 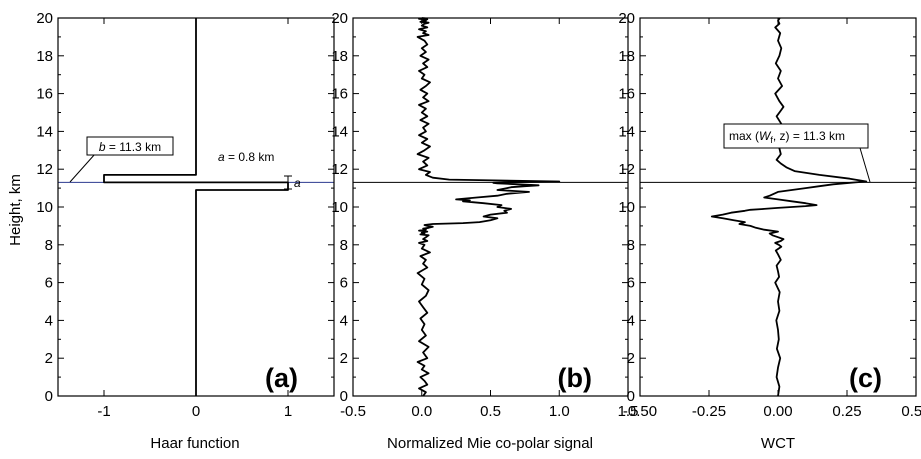 What do you see at coordinates (339, 131) in the screenshot?
I see `mie-ytick-label: 14` at bounding box center [339, 131].